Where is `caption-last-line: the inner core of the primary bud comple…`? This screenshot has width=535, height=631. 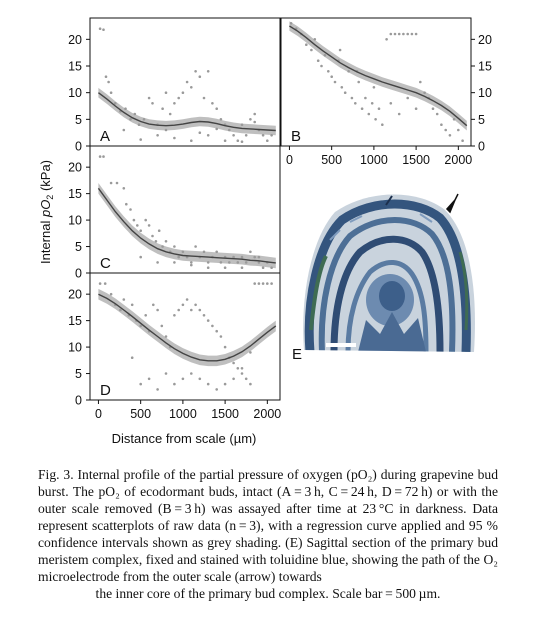
caption-last-line: the inner core of the primary bud comple… is located at coordinates (268, 593).